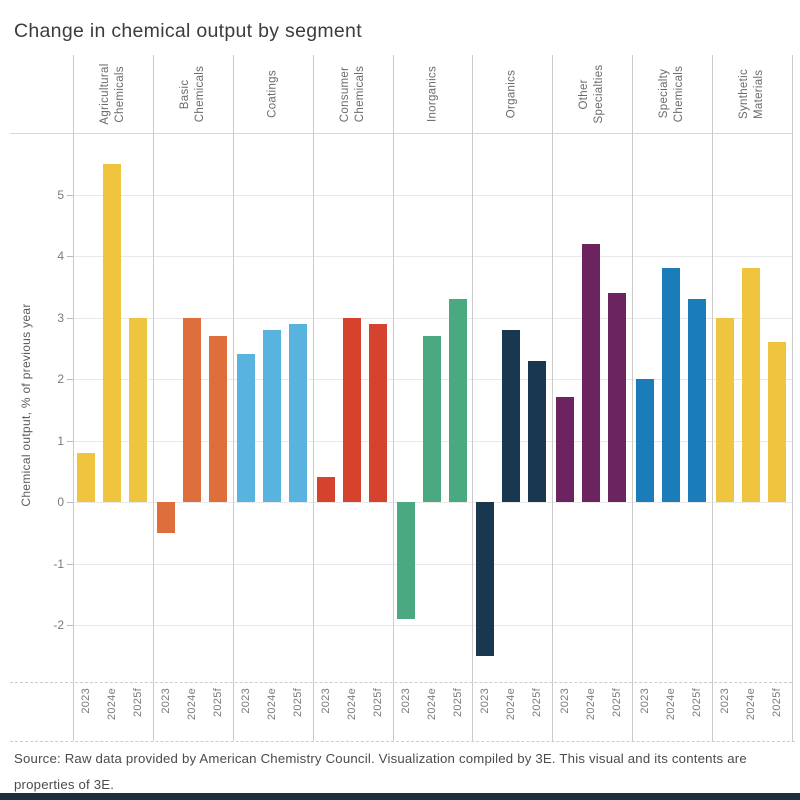 The width and height of the screenshot is (800, 800). I want to click on y-tick-label: -2, so click(58, 625).